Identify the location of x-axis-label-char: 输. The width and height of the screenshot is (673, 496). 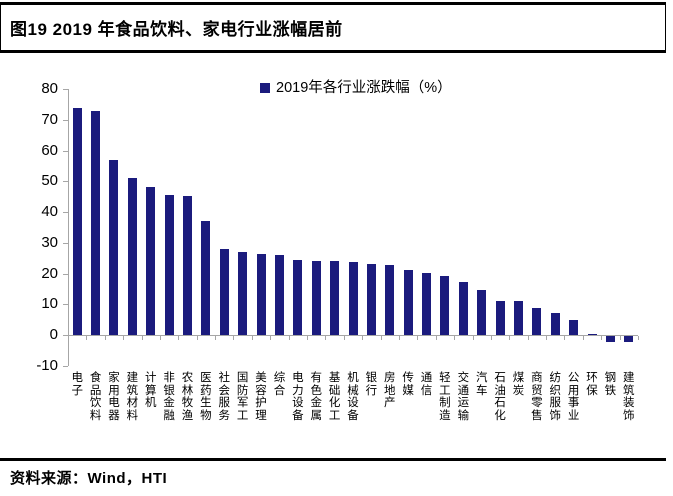
(463, 415).